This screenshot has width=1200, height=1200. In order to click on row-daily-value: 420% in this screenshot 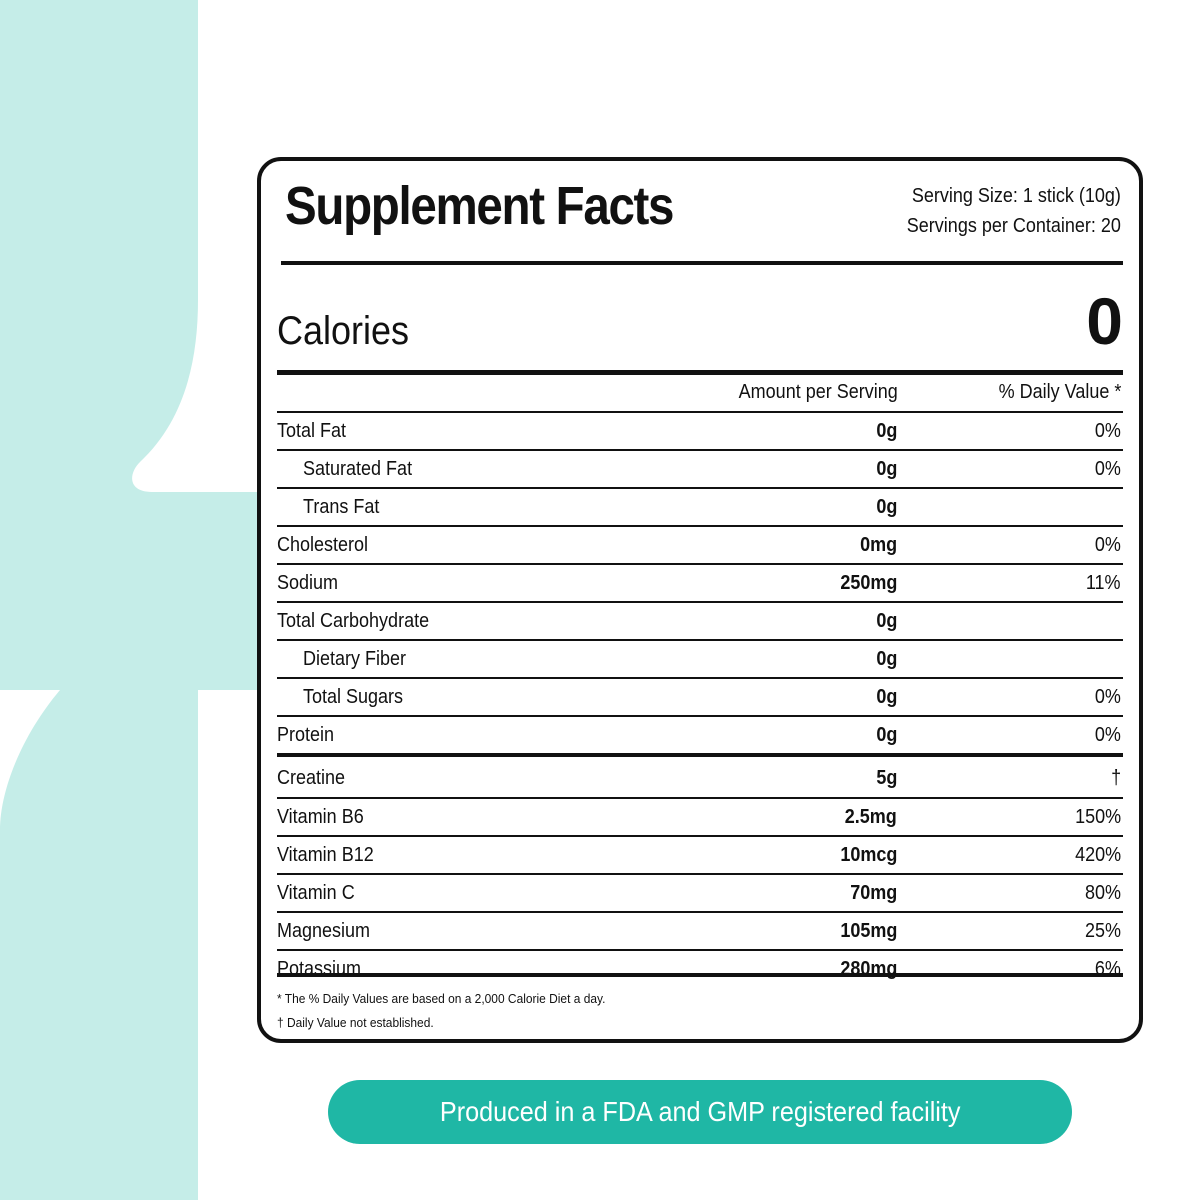, I will do `click(1097, 855)`.